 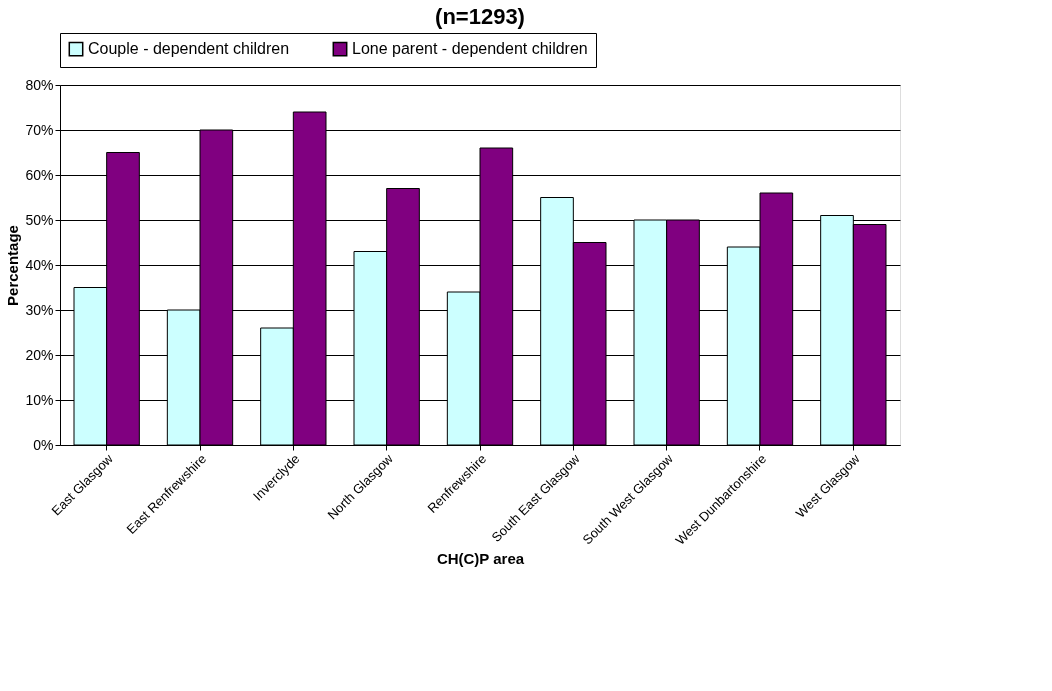 I want to click on y-tick-label: 70%, so click(x=39, y=129).